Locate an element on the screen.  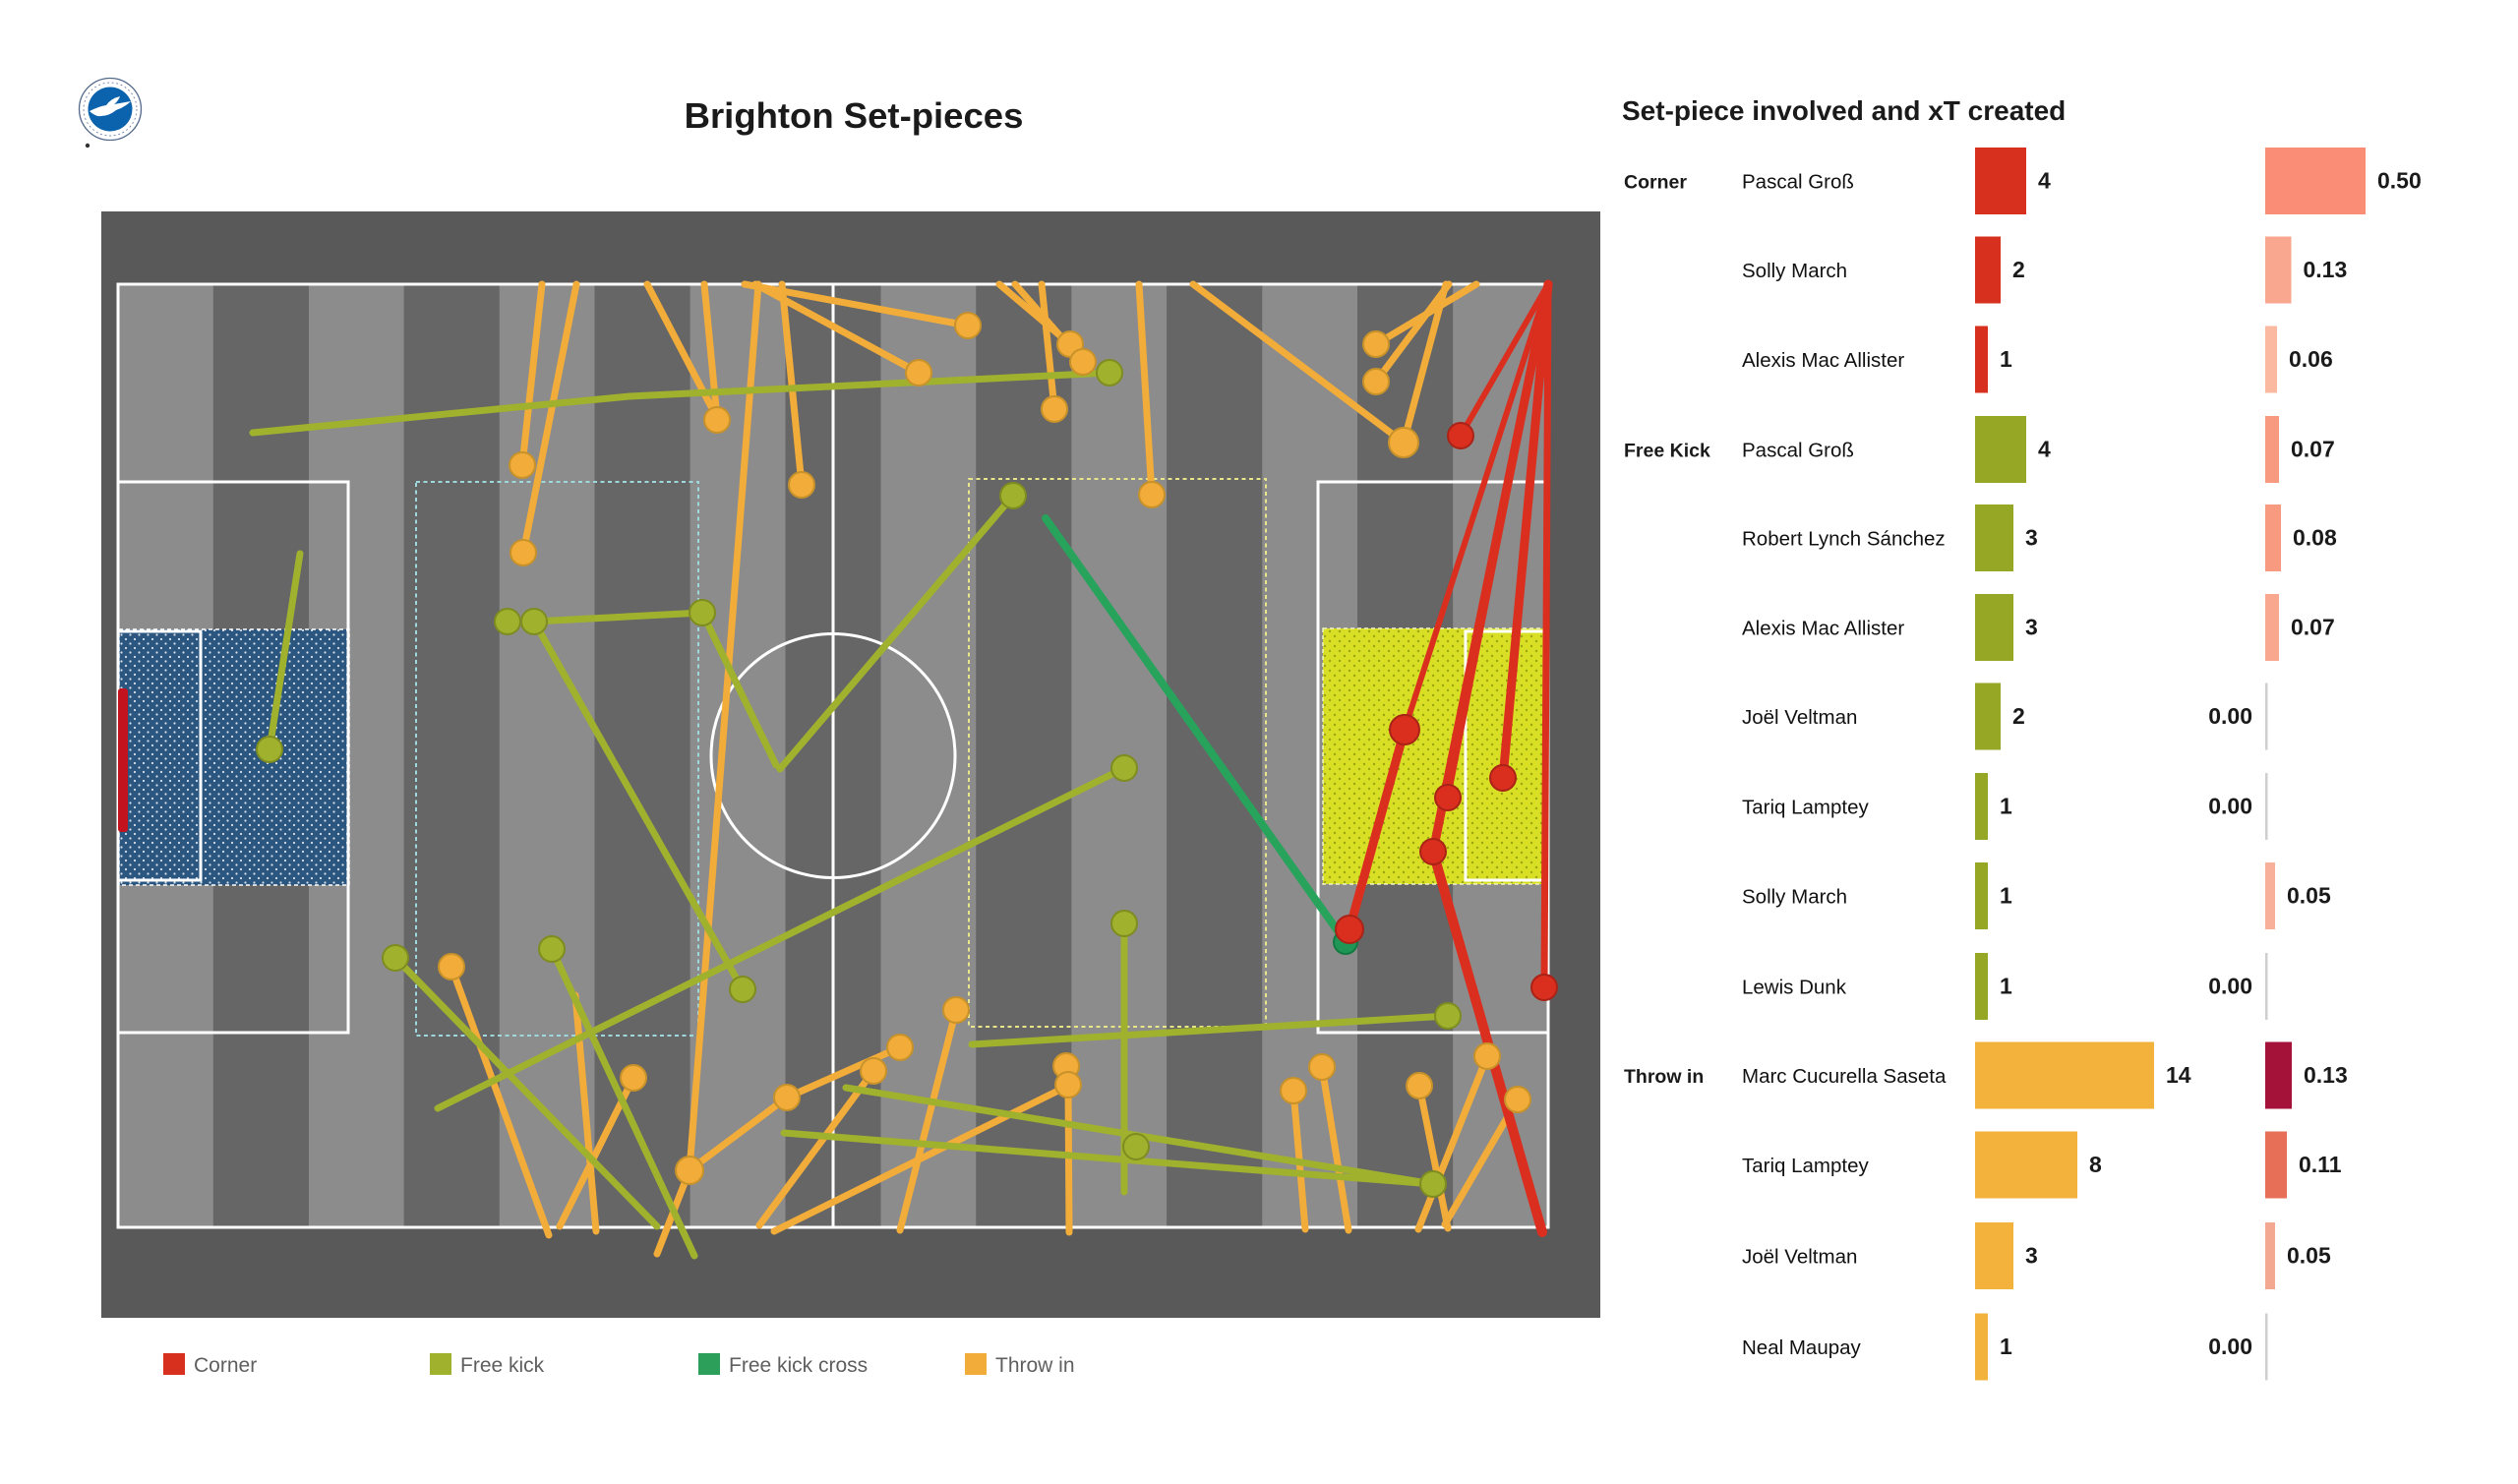
svg-text: 14 is located at coordinates (2178, 1075).